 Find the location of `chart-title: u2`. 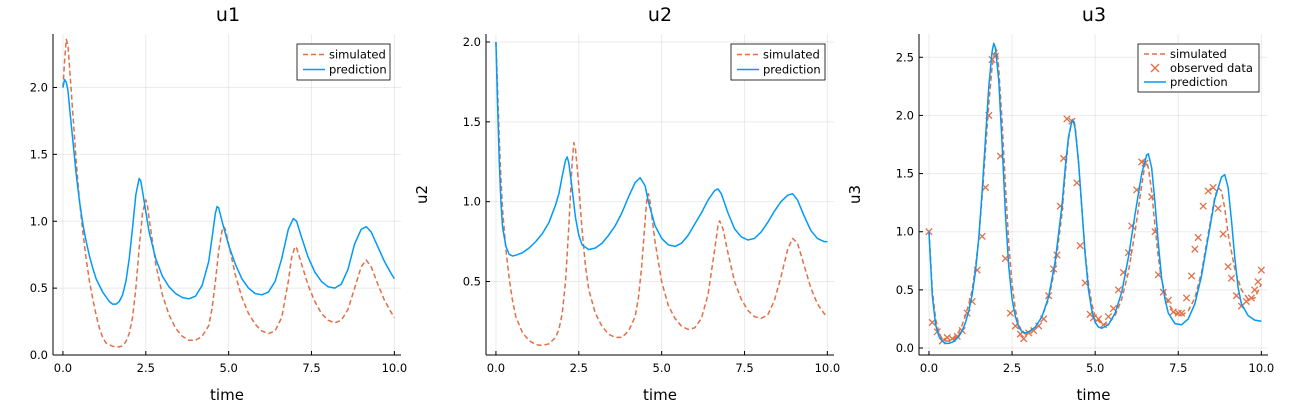

chart-title: u2 is located at coordinates (660, 15).